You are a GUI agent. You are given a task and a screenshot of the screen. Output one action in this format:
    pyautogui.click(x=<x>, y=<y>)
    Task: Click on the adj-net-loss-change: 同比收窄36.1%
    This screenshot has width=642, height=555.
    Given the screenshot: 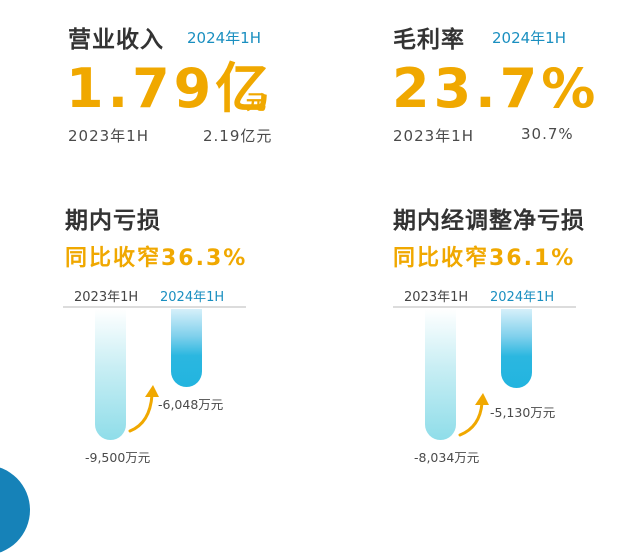 What is the action you would take?
    pyautogui.click(x=484, y=258)
    